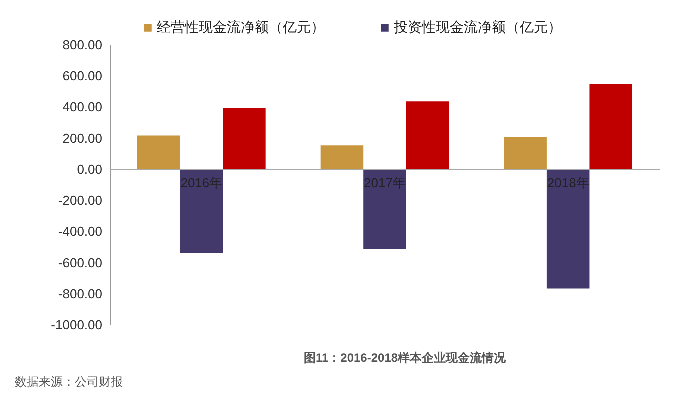 This screenshot has width=697, height=409. I want to click on legend-label: 投资性现金流净额（亿元）, so click(477, 27).